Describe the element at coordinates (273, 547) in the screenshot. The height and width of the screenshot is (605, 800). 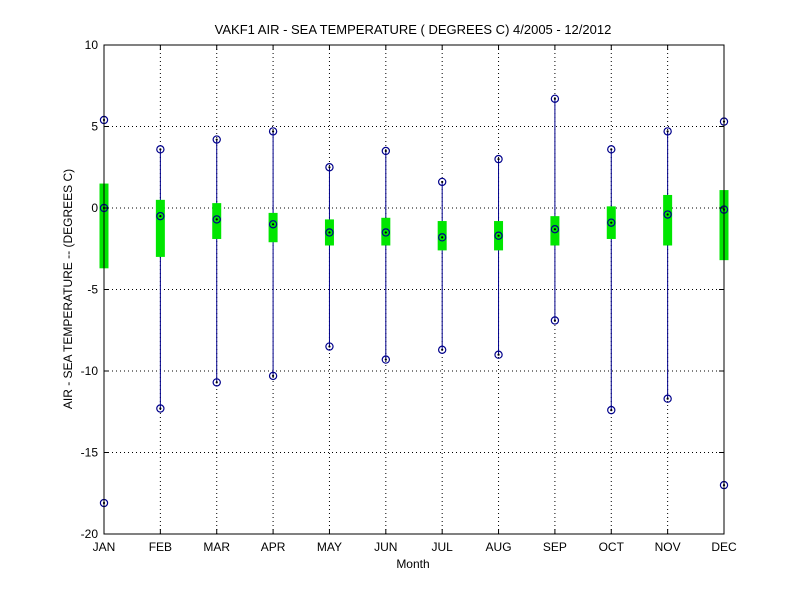
I see `x-tick-label: APR` at that location.